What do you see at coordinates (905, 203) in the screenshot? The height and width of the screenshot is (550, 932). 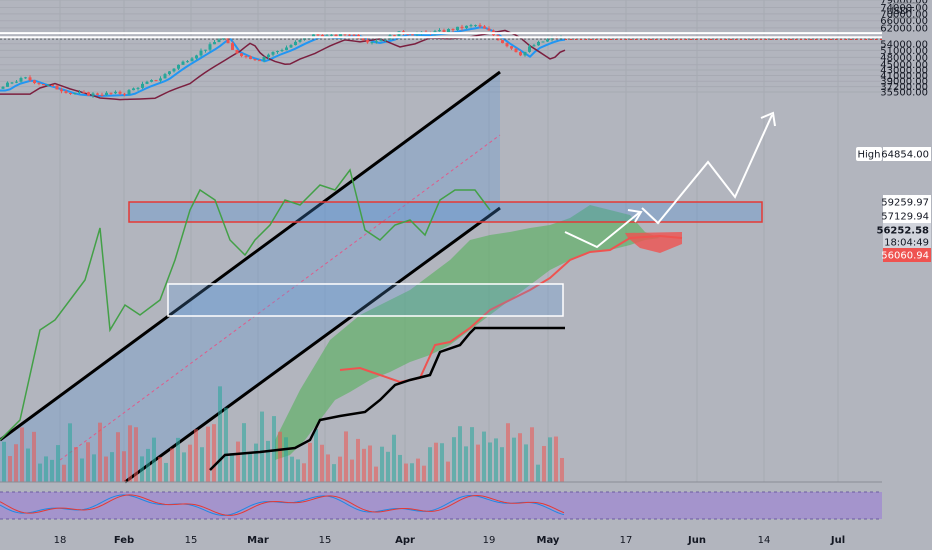 I see `price-label-text: 59259.97` at bounding box center [905, 203].